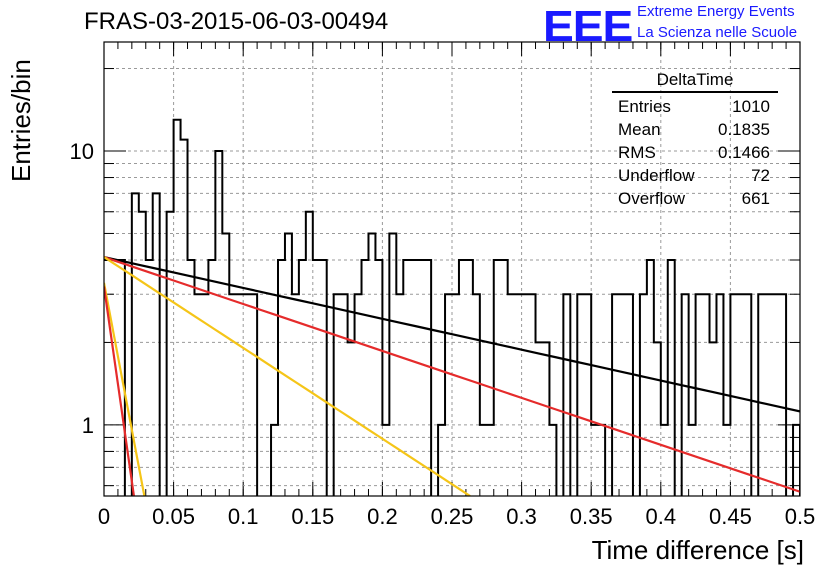  I want to click on stats-value: 1010, so click(751, 106).